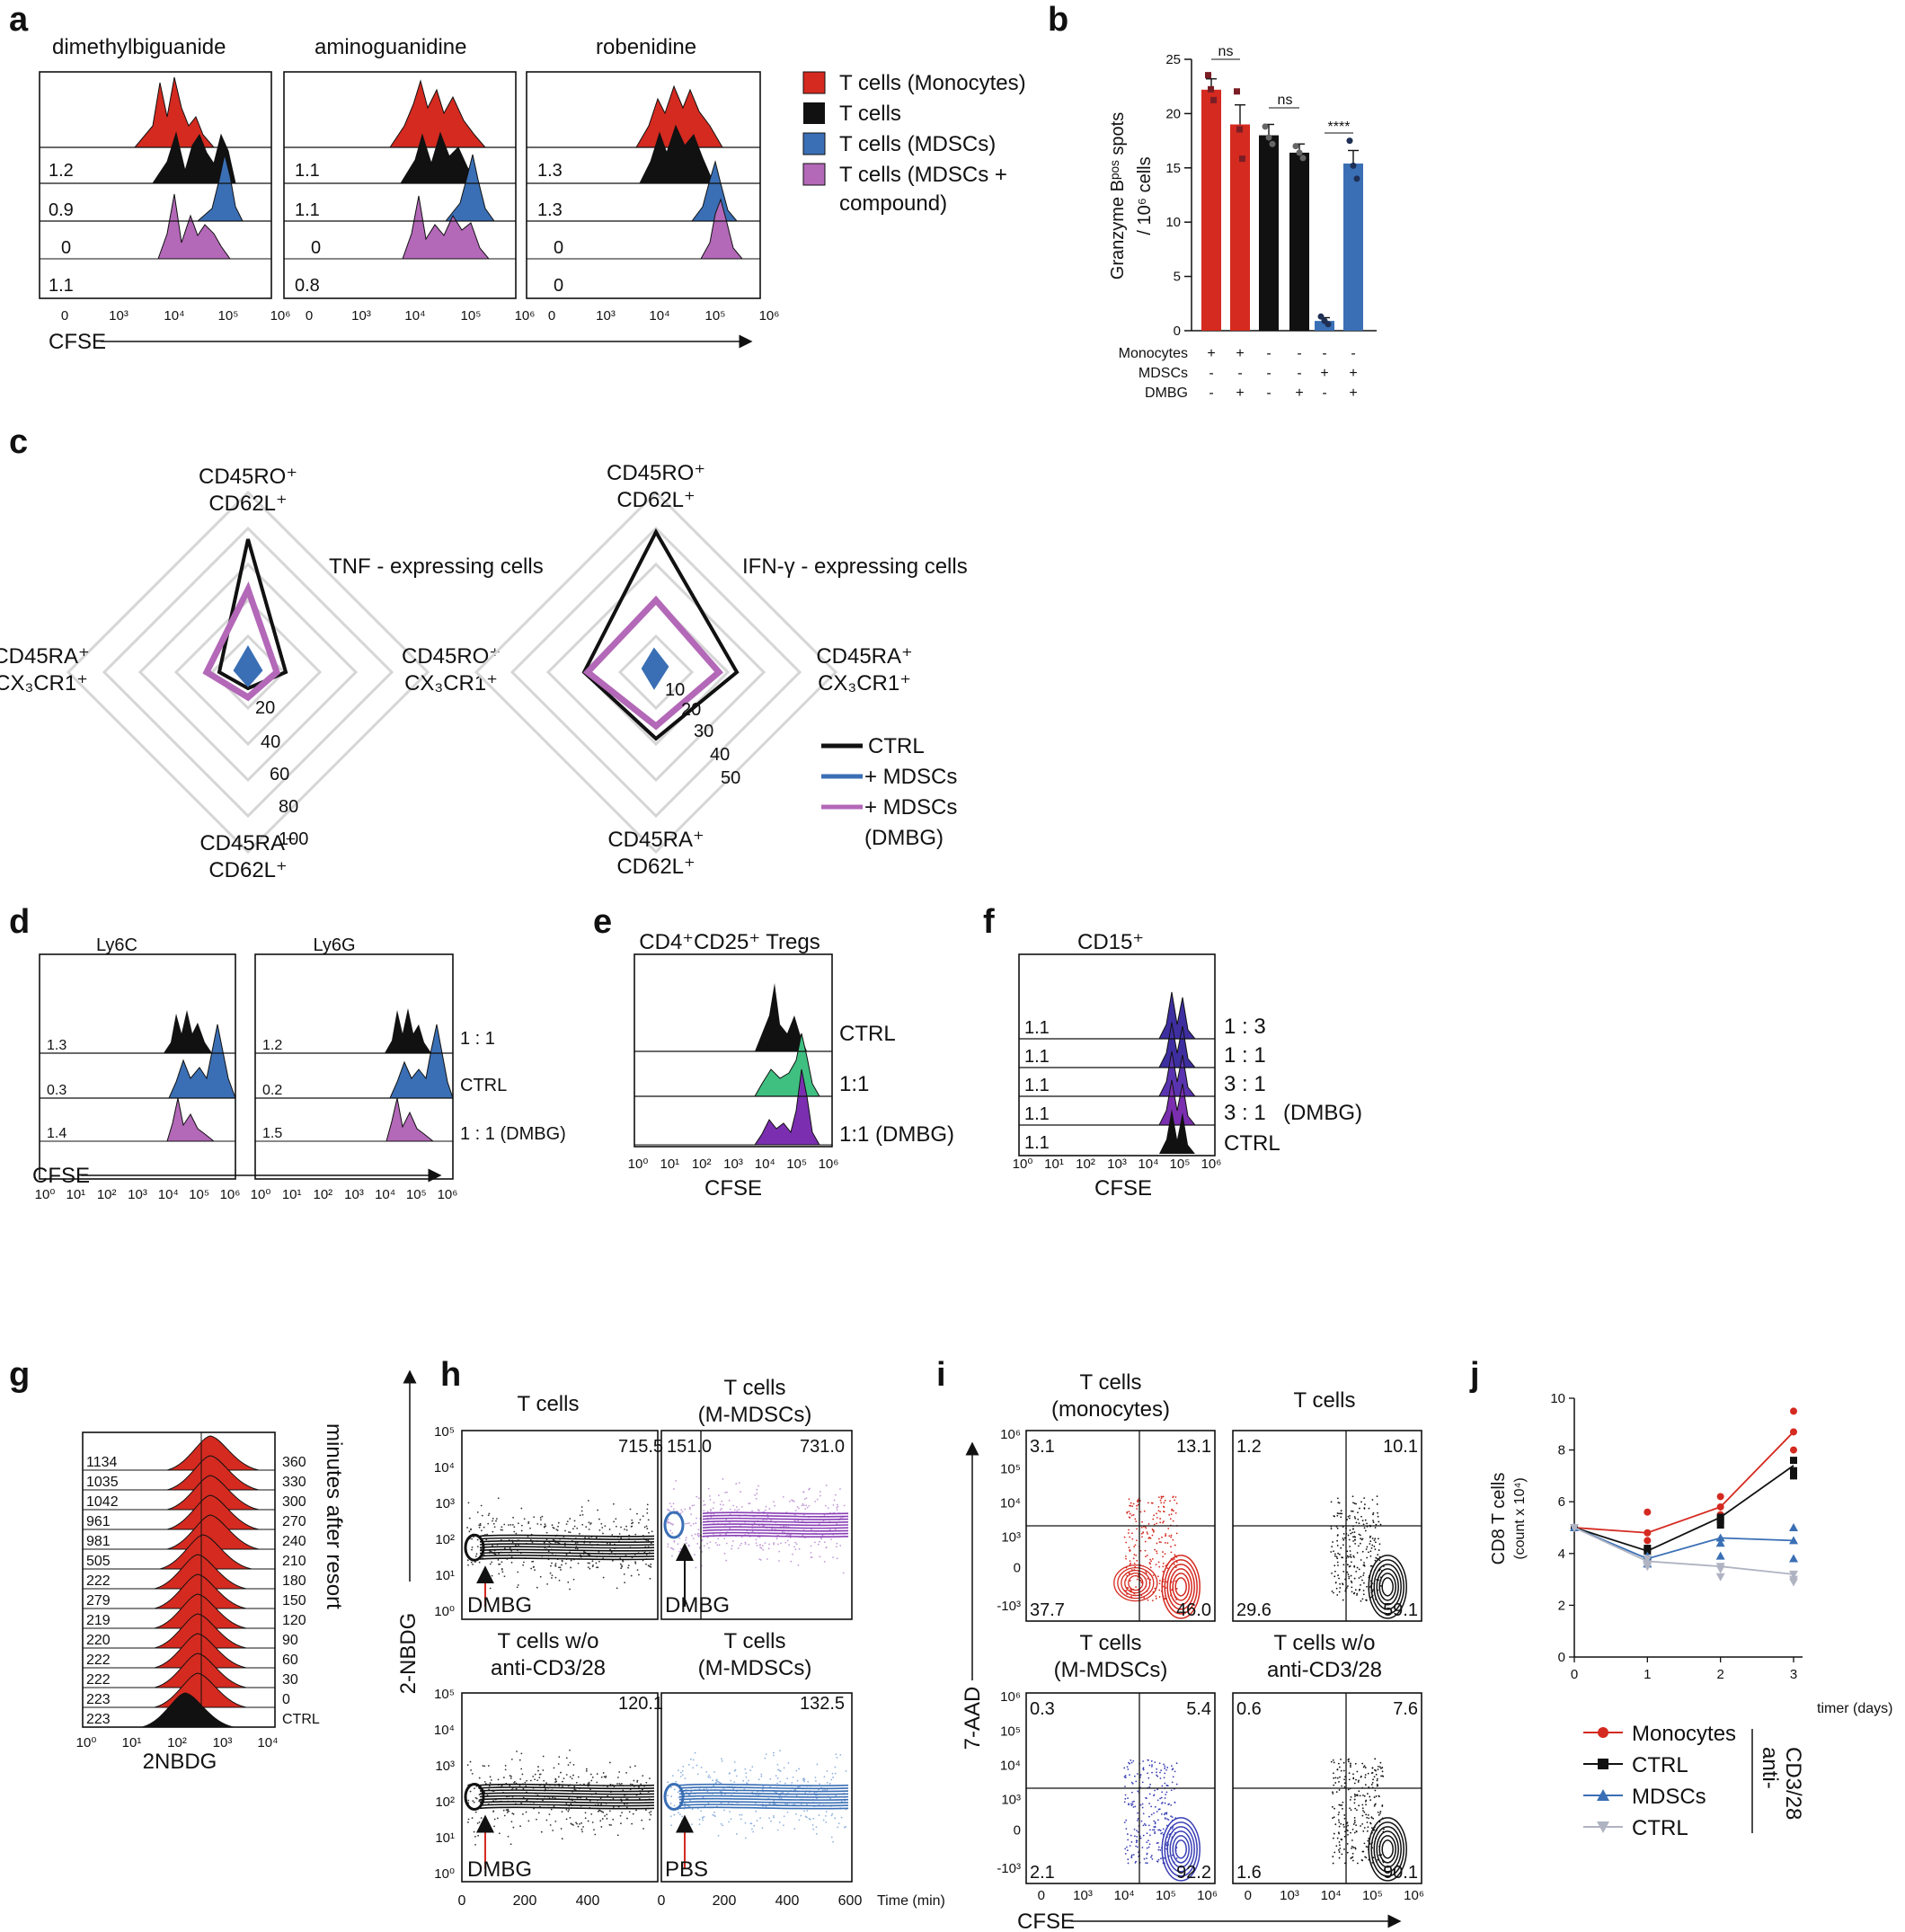 This screenshot has height=1932, width=1905. Describe the element at coordinates (559, 248) in the screenshot. I see `a-value-3-3: 0` at that location.